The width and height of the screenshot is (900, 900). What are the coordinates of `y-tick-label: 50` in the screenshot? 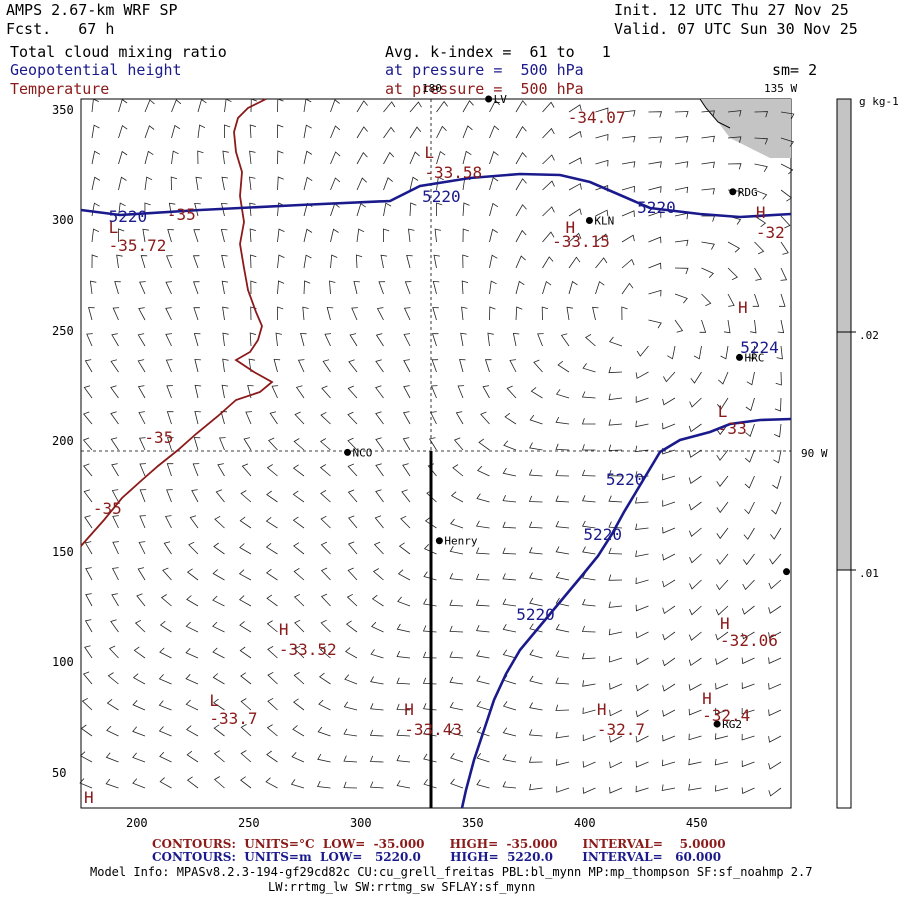 It's located at (59, 772).